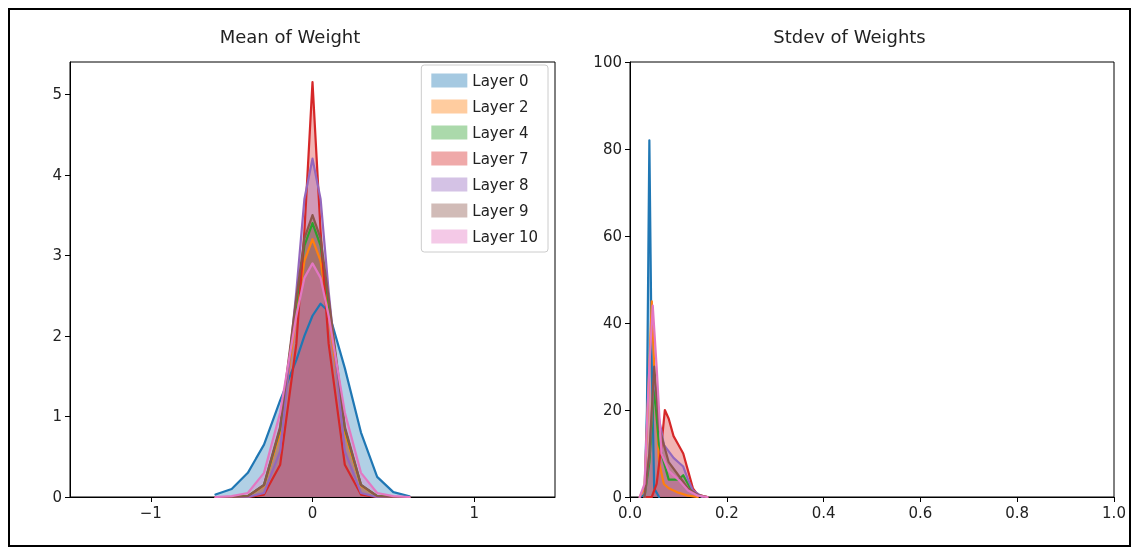 The width and height of the screenshot is (1141, 560). What do you see at coordinates (500, 106) in the screenshot?
I see `legend-label: Layer 2` at bounding box center [500, 106].